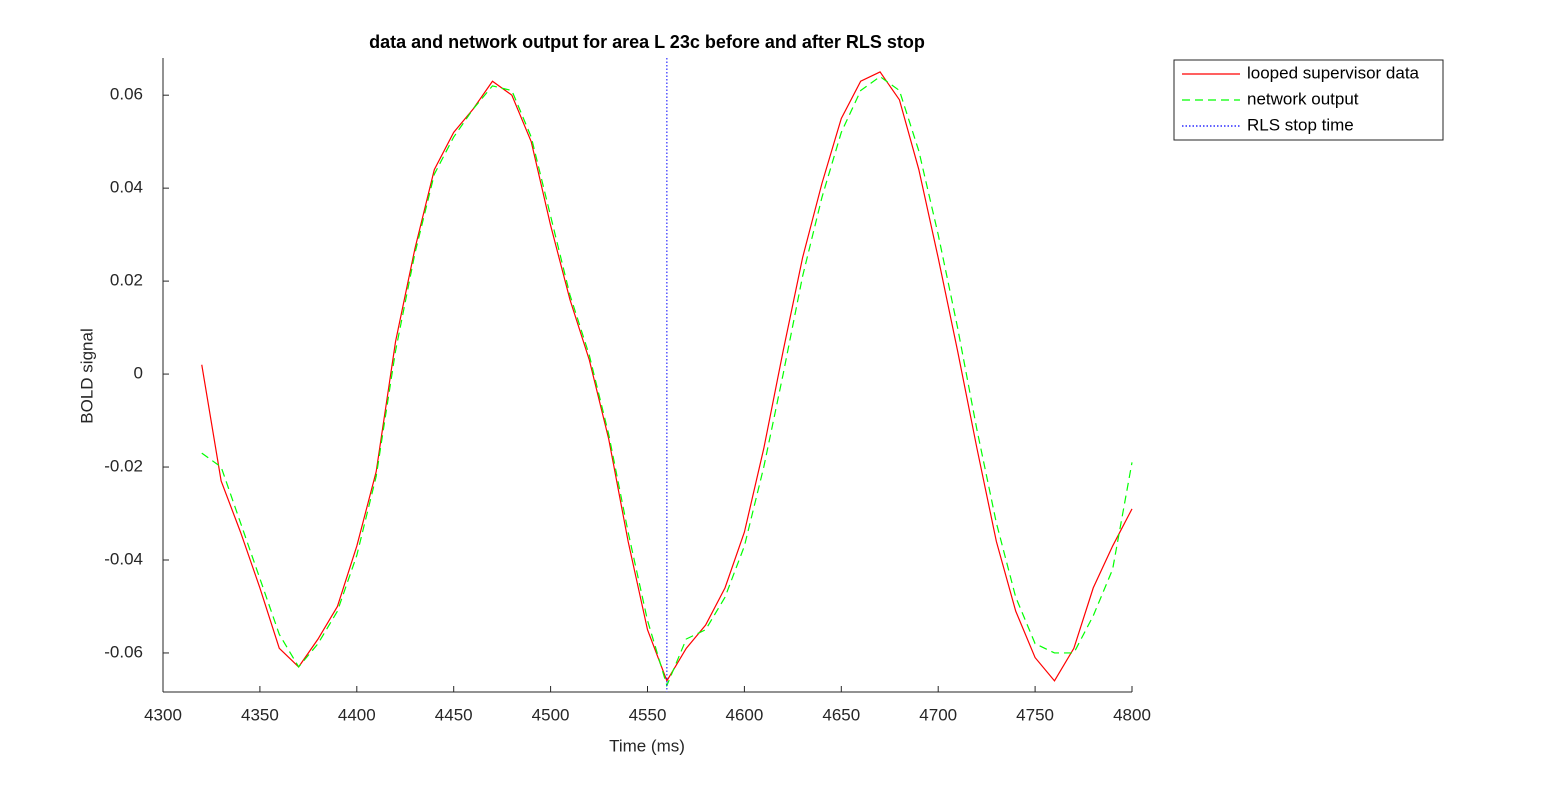 The height and width of the screenshot is (786, 1563). I want to click on x-tick-label: 4550, so click(648, 714).